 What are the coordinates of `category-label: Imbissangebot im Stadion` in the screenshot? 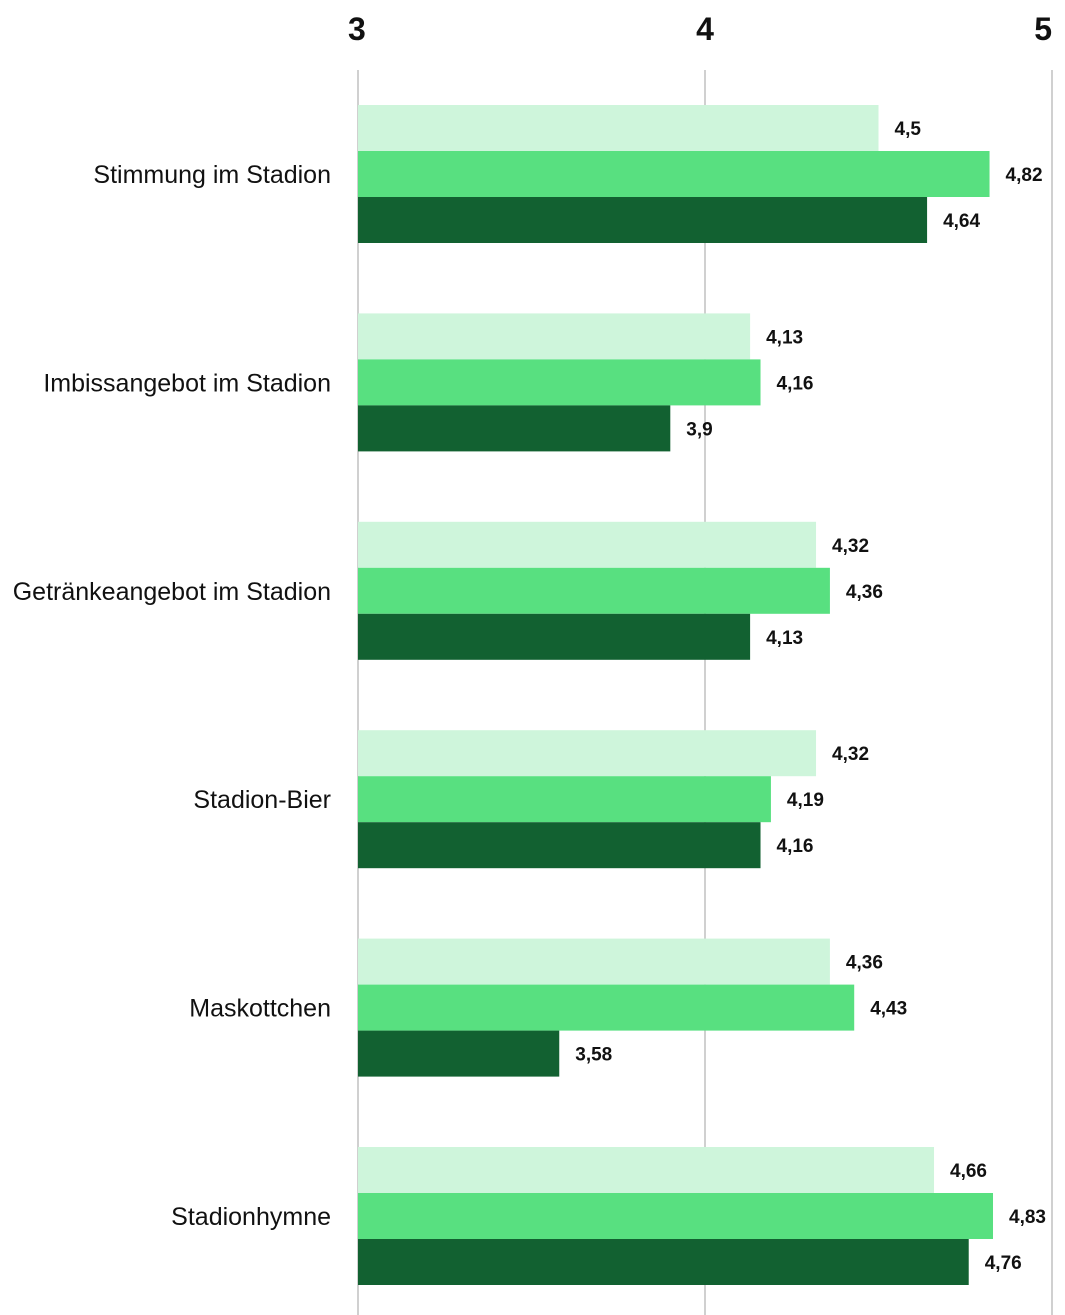 It's located at (187, 383).